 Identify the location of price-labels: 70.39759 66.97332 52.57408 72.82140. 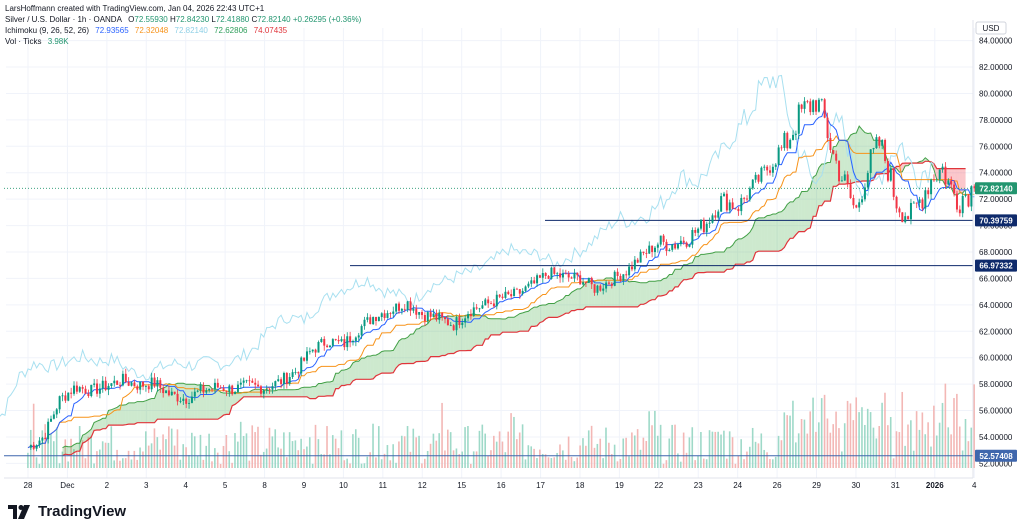
(996, 322).